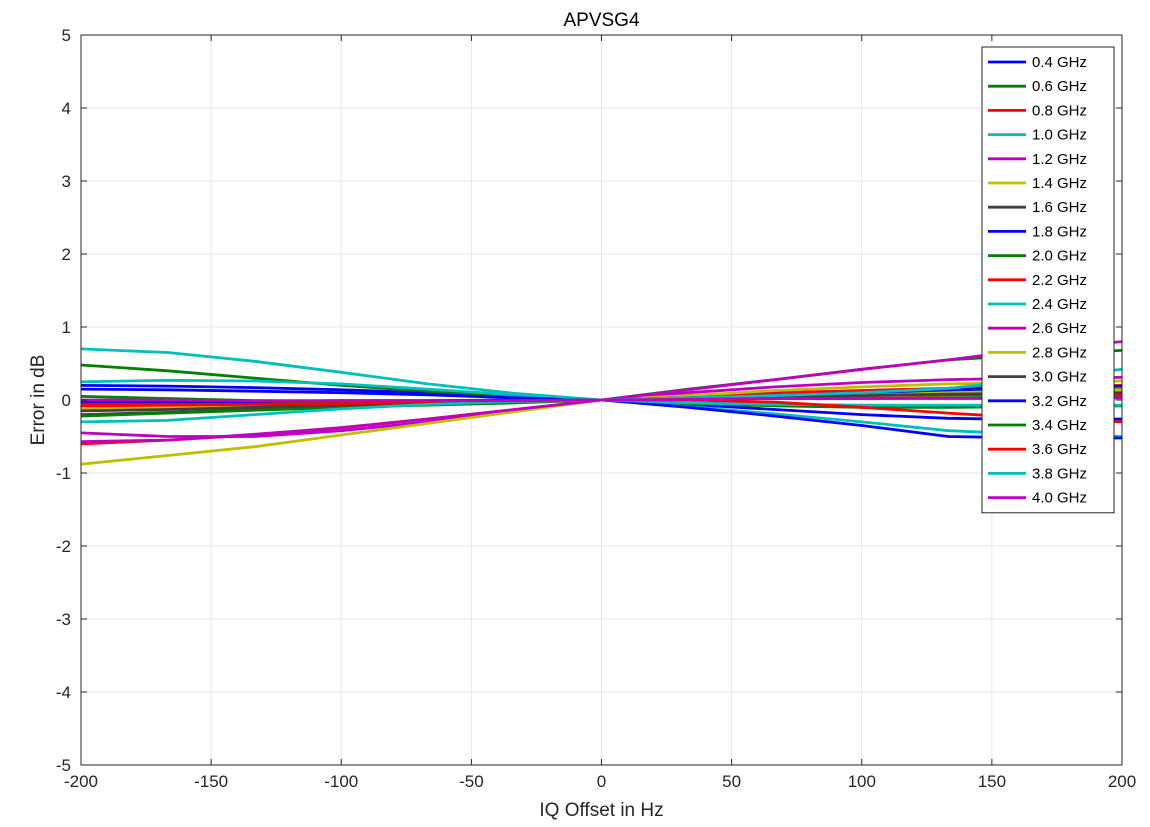 The width and height of the screenshot is (1150, 827). What do you see at coordinates (66, 35) in the screenshot?
I see `y-tick-label: 5` at bounding box center [66, 35].